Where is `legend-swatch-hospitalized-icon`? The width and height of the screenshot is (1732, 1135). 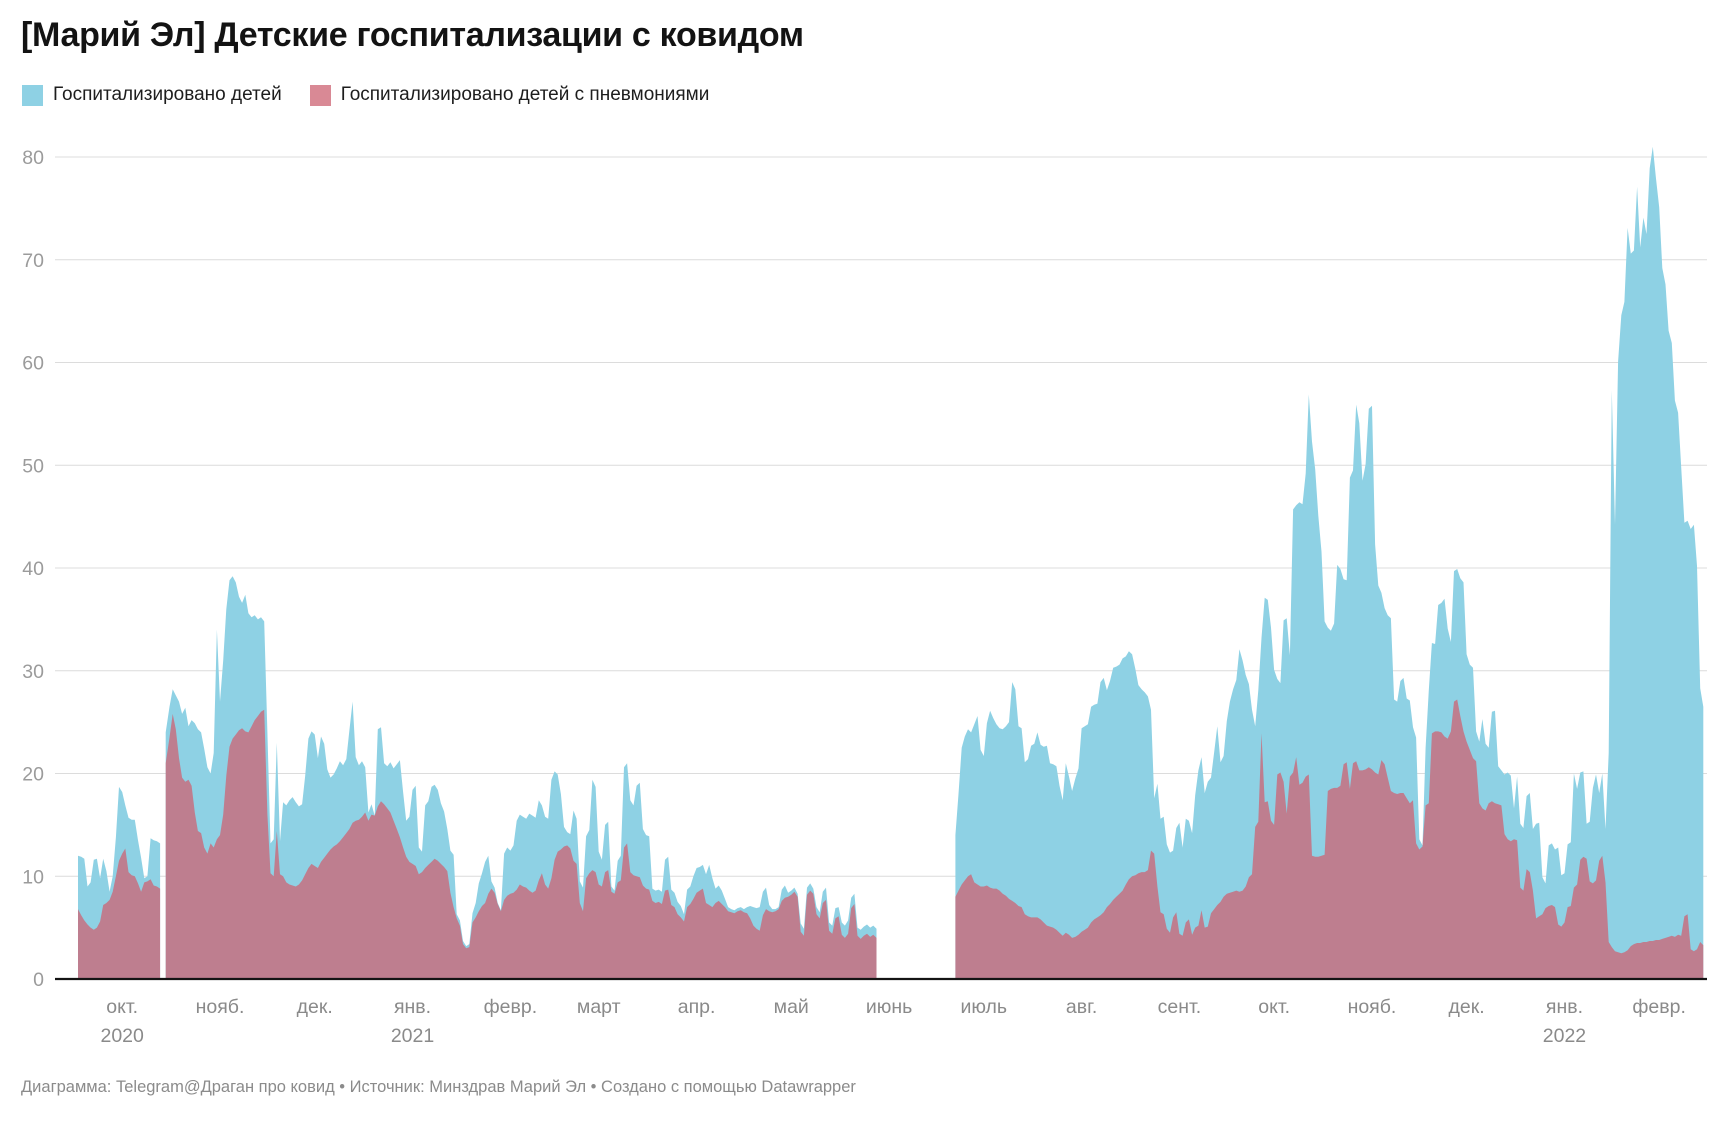 legend-swatch-hospitalized-icon is located at coordinates (32, 95).